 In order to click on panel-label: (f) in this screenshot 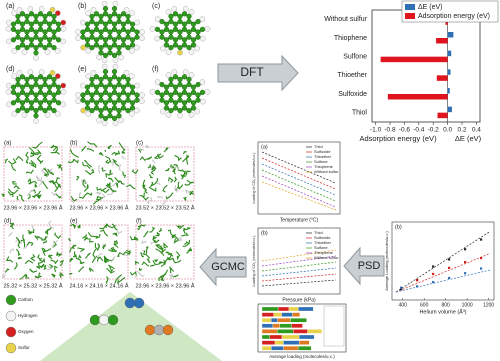, I will do `click(139, 222)`.